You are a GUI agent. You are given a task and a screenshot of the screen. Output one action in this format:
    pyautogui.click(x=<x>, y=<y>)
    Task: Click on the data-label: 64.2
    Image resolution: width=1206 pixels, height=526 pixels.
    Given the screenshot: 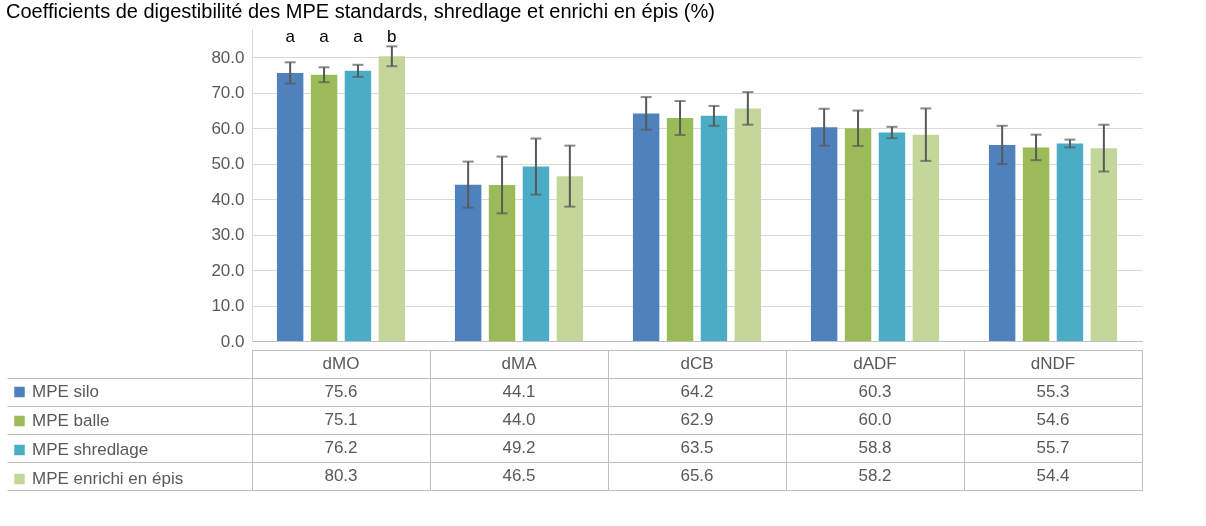 What is the action you would take?
    pyautogui.click(x=697, y=391)
    